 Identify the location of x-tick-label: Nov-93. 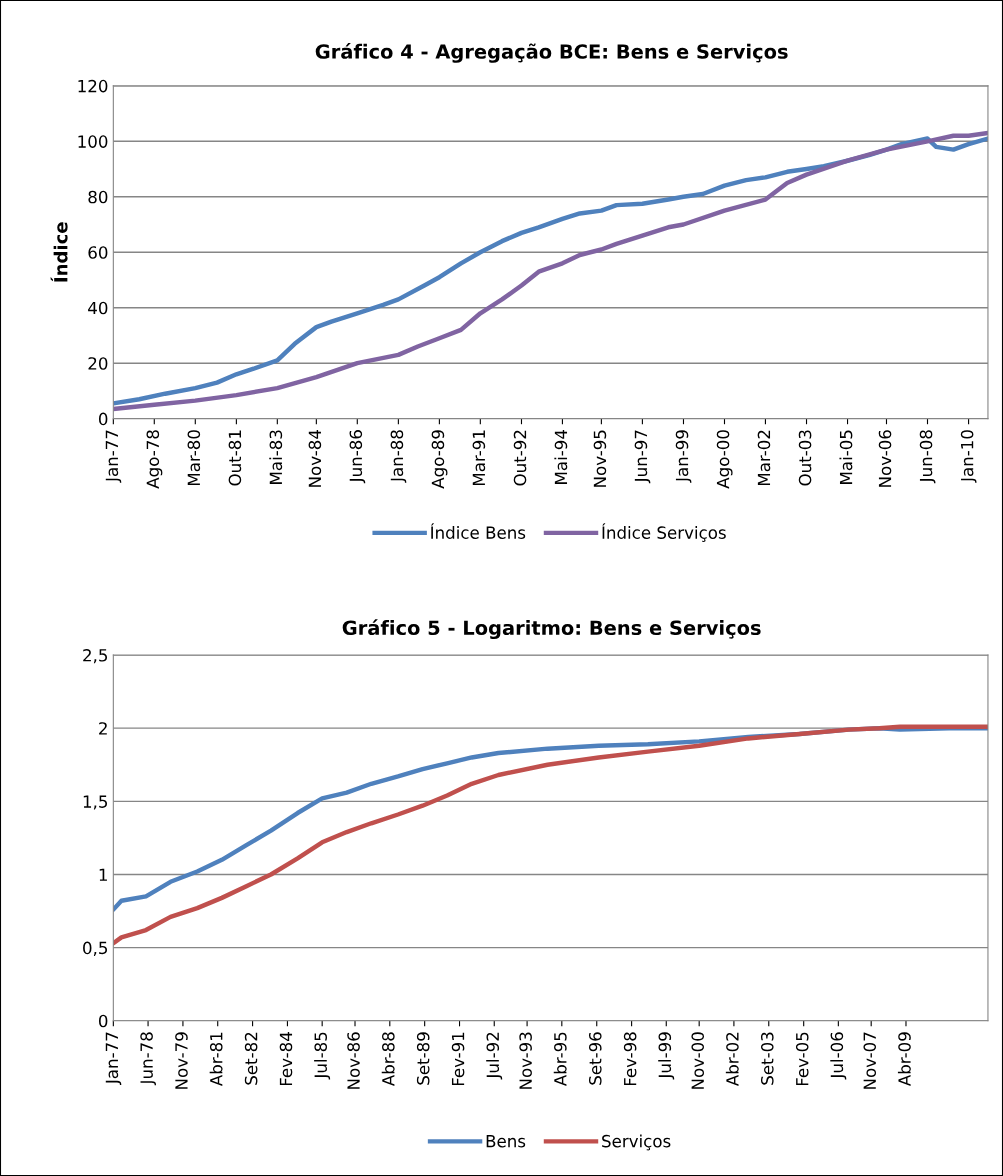
(525, 1060).